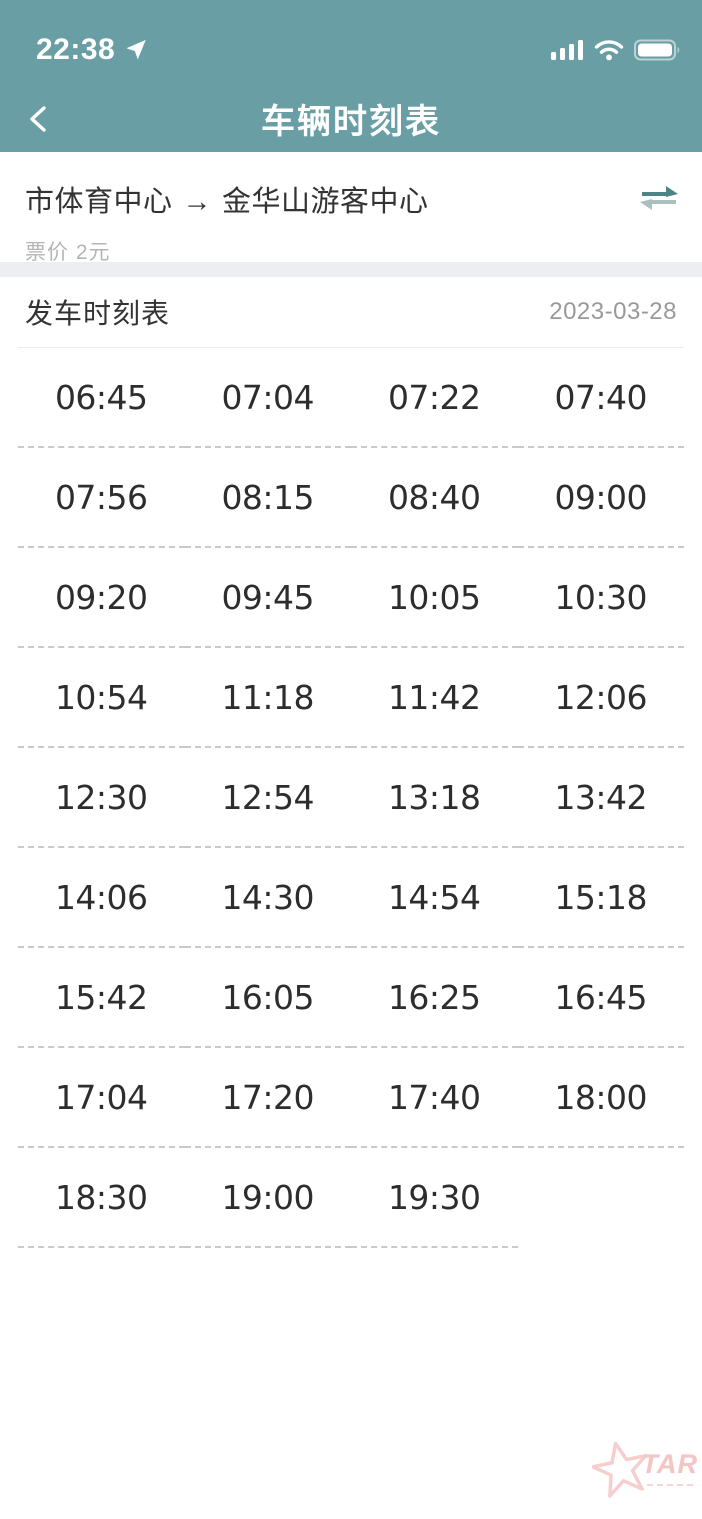 The width and height of the screenshot is (702, 1519). Describe the element at coordinates (434, 798) in the screenshot. I see `time-slot: 13:18` at that location.